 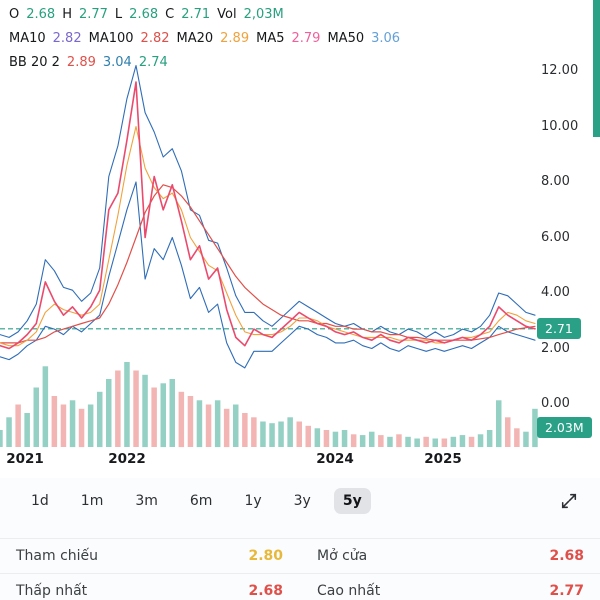 What do you see at coordinates (270, 461) in the screenshot?
I see `time-axis: 2021 2022 2024 2025` at bounding box center [270, 461].